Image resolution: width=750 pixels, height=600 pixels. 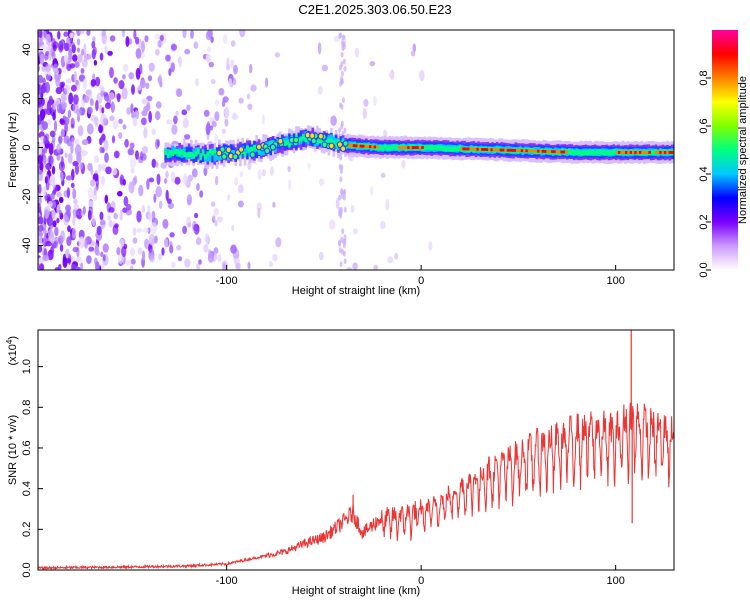 What do you see at coordinates (704, 269) in the screenshot?
I see `colorbar-tick-label: 0.0` at bounding box center [704, 269].